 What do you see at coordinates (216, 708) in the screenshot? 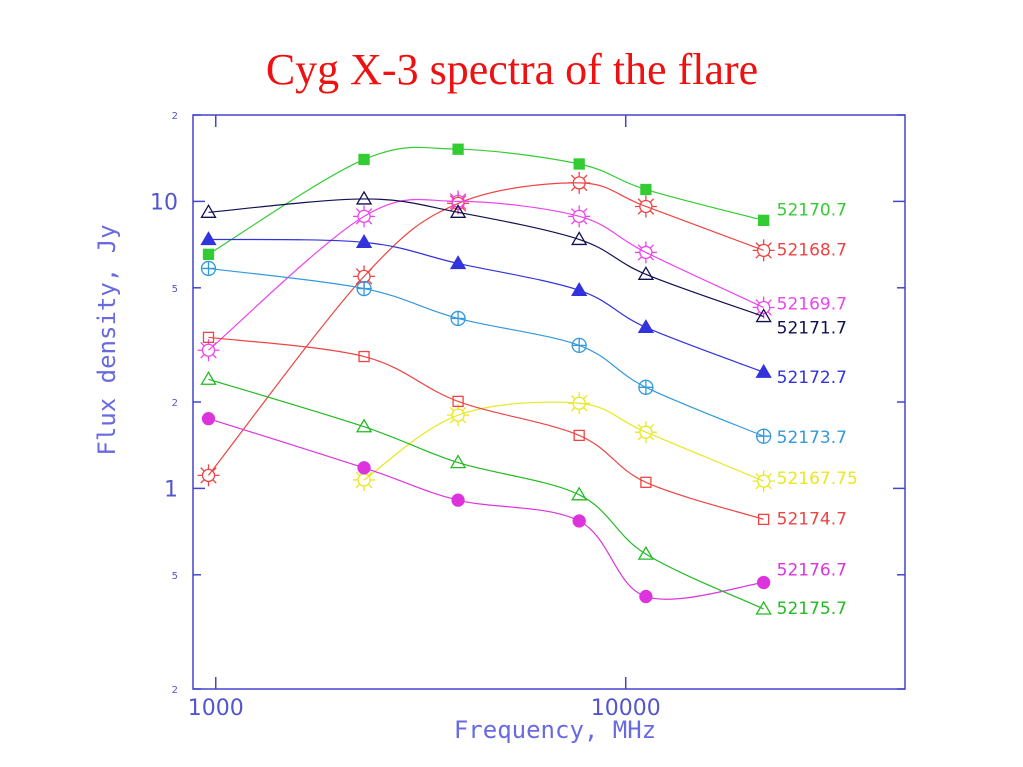
I see `x-tick-label: 1000` at bounding box center [216, 708].